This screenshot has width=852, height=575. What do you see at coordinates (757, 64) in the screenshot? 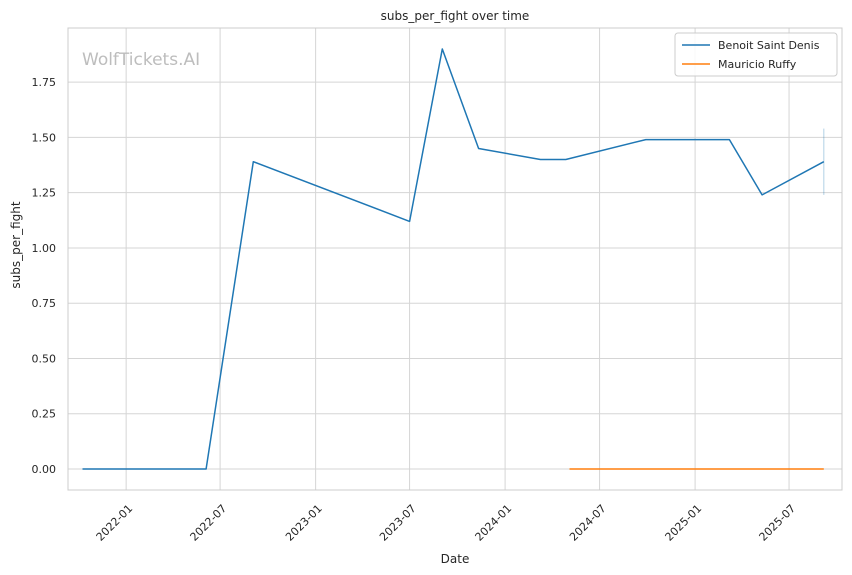
I see `legend-label-mauricio-ruffy: Mauricio Ruffy` at bounding box center [757, 64].